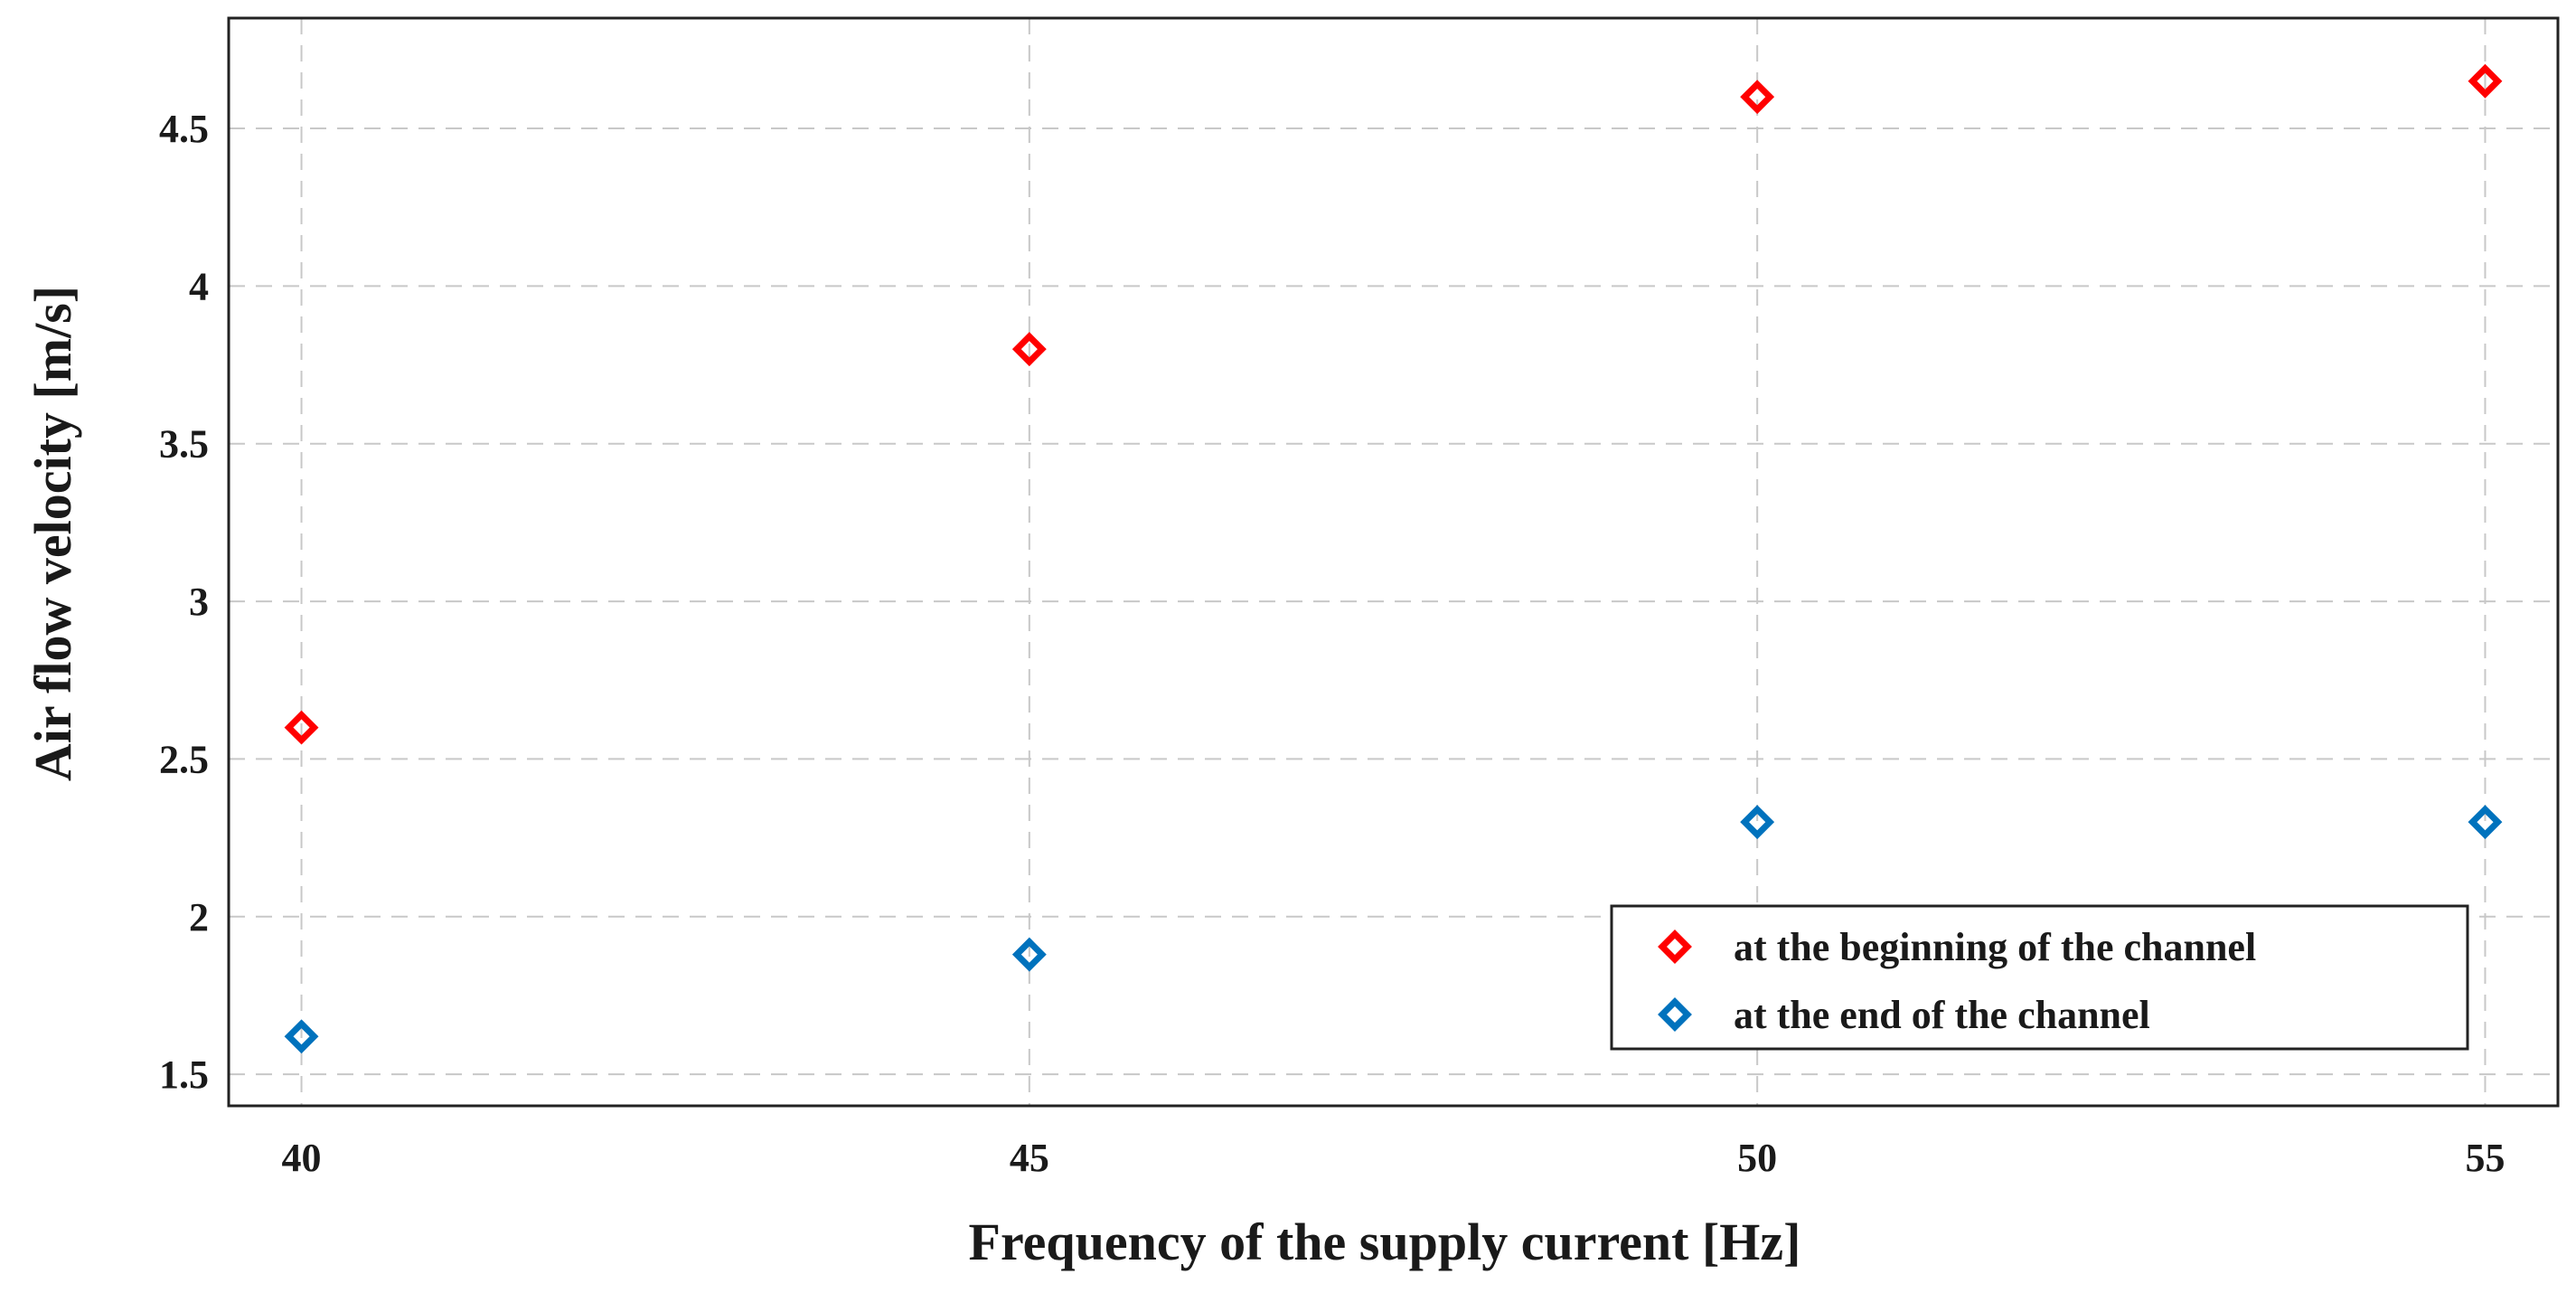  I want to click on y-tick-label: 1.5, so click(184, 1074).